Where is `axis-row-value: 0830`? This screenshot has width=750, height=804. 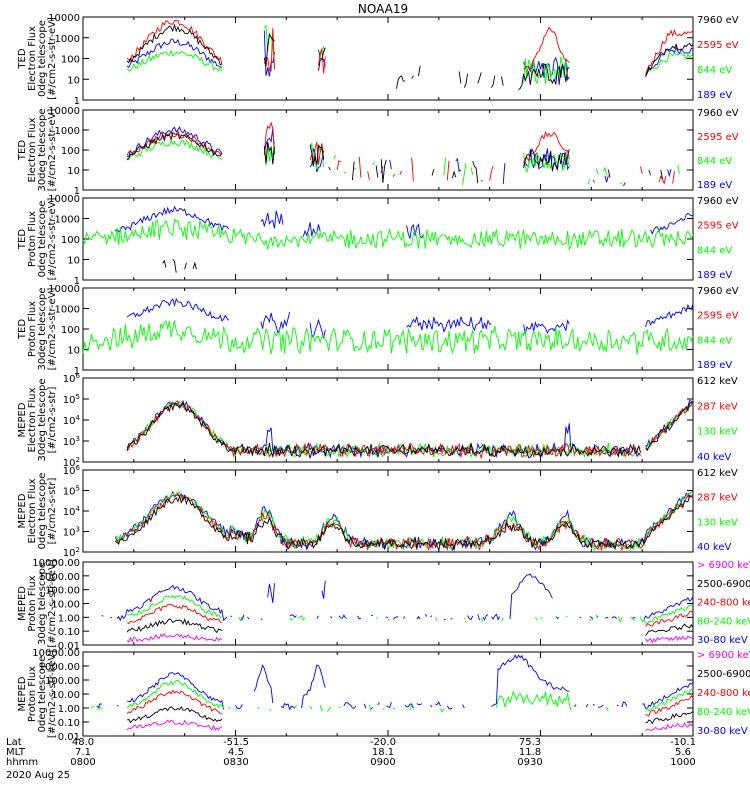 axis-row-value: 0830 is located at coordinates (235, 762).